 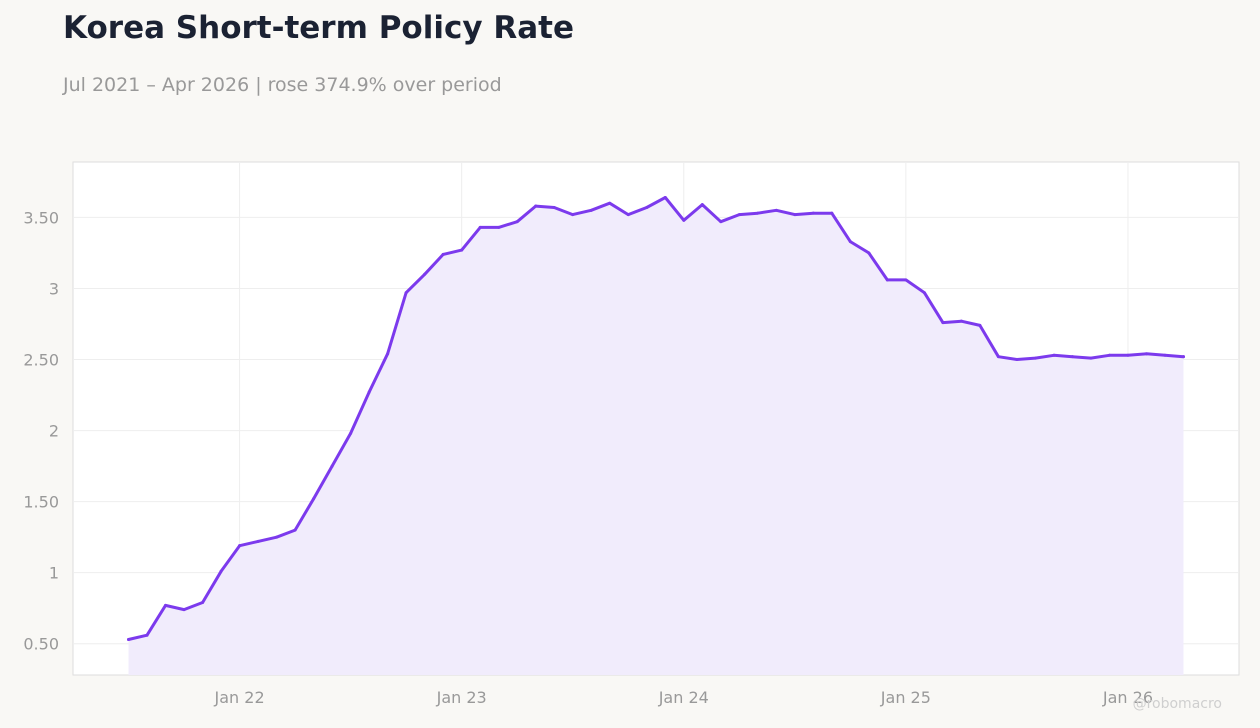 I want to click on x-axis-ticks: Jan 22 Jan 23 Jan 24 Jan 25 Jan 26, so click(x=683, y=697).